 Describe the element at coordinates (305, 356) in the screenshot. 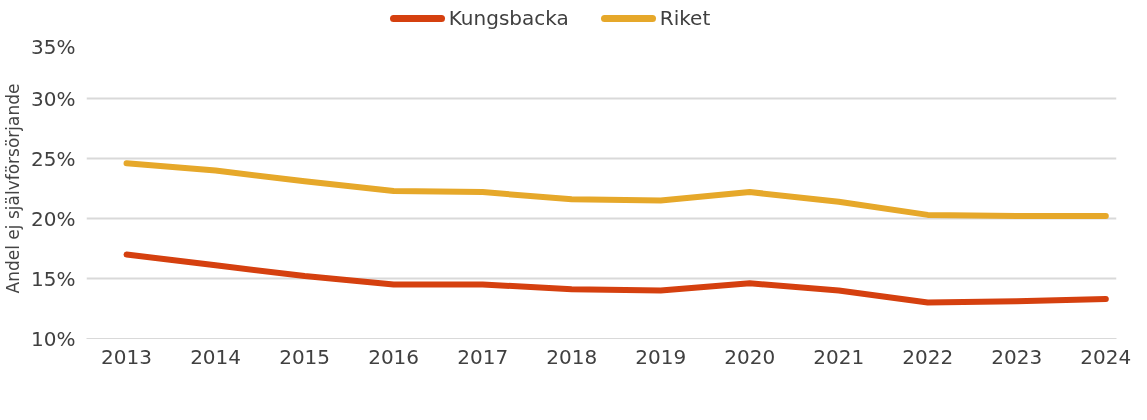

I see `x-tick-label: 2015` at that location.